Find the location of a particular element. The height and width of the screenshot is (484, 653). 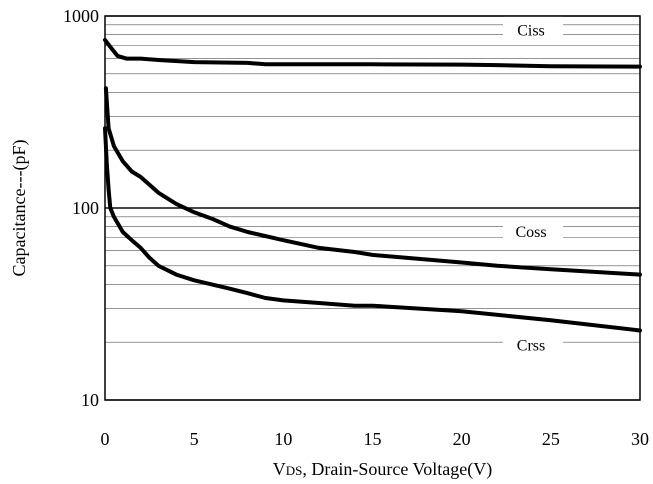

y-axis-title: Capacitance---(pF) is located at coordinates (19, 208).